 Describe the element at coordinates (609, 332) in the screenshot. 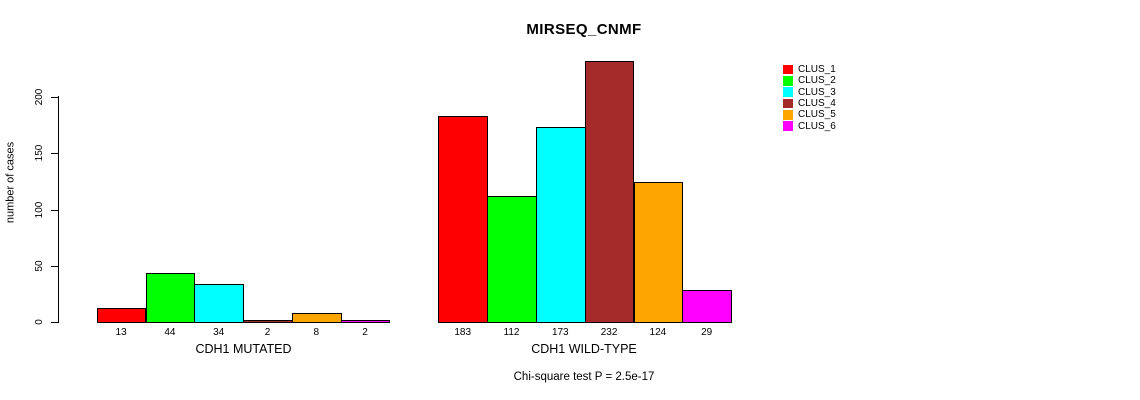

I see `bar-value-label: 232` at that location.